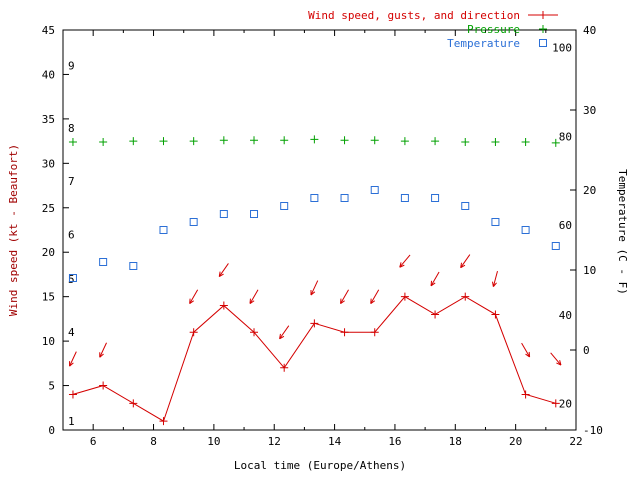  Describe the element at coordinates (48, 208) in the screenshot. I see `y-left-tick-label: 25` at that location.